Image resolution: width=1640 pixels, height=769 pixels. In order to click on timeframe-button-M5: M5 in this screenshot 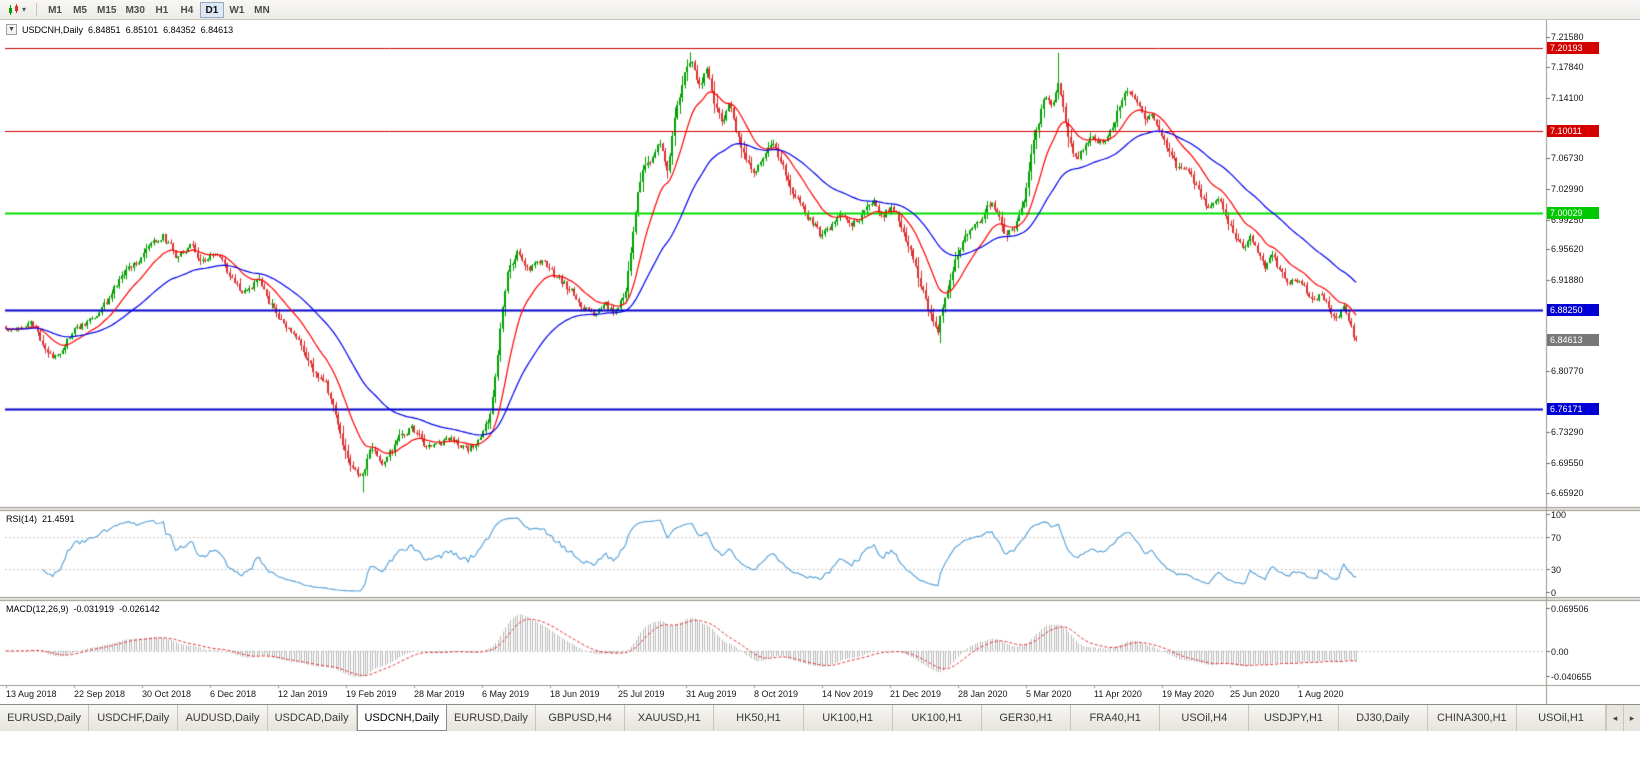, I will do `click(80, 10)`.